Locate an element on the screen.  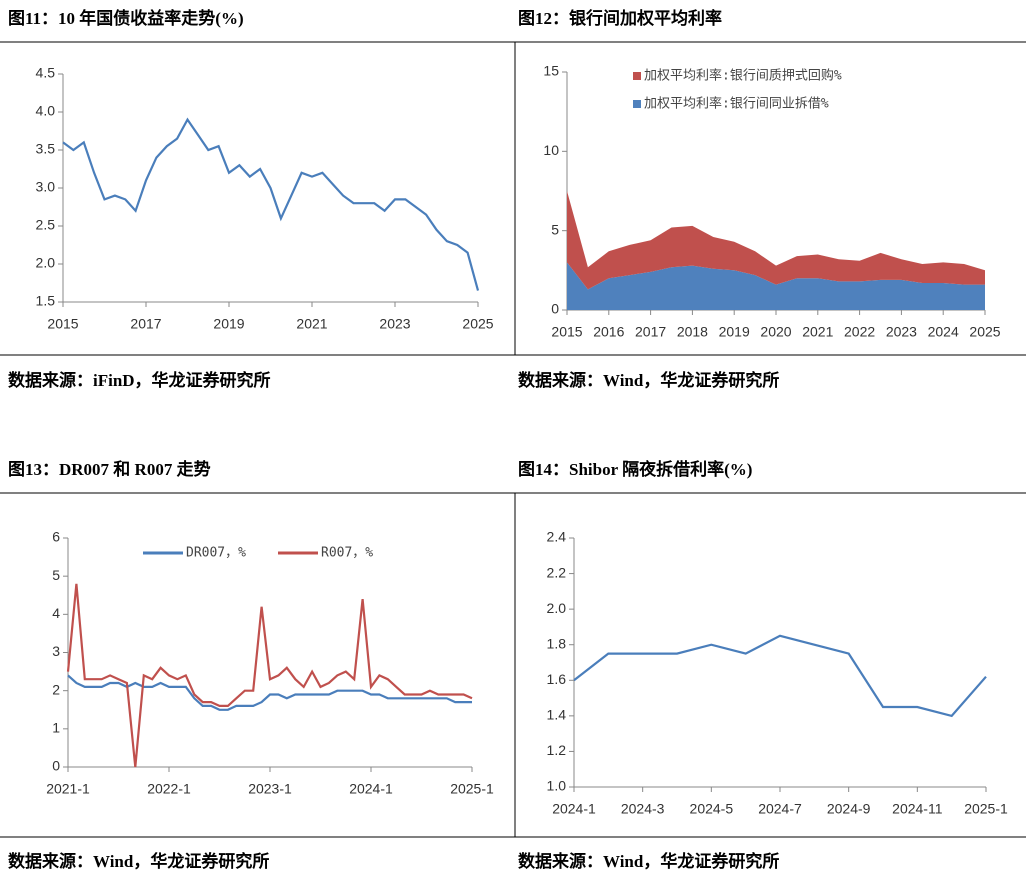
x-tick-label: 2020 is located at coordinates (775, 332).